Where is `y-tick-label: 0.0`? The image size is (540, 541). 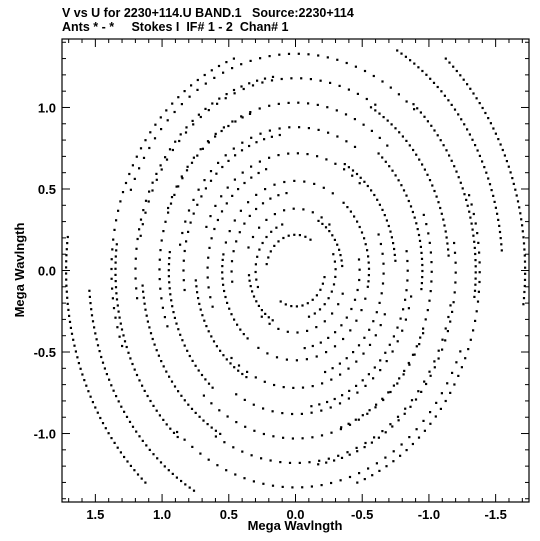
y-tick-label: 0.0 is located at coordinates (47, 271).